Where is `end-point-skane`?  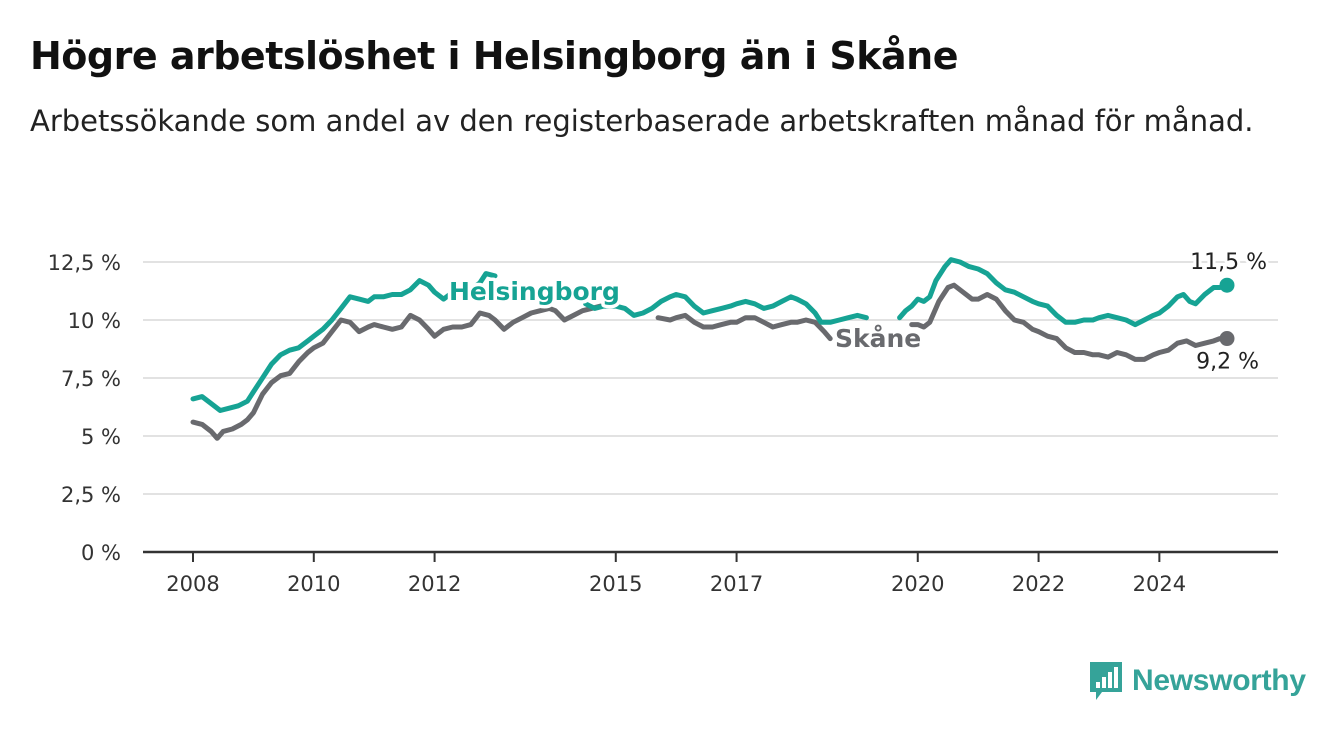 end-point-skane is located at coordinates (1227, 339).